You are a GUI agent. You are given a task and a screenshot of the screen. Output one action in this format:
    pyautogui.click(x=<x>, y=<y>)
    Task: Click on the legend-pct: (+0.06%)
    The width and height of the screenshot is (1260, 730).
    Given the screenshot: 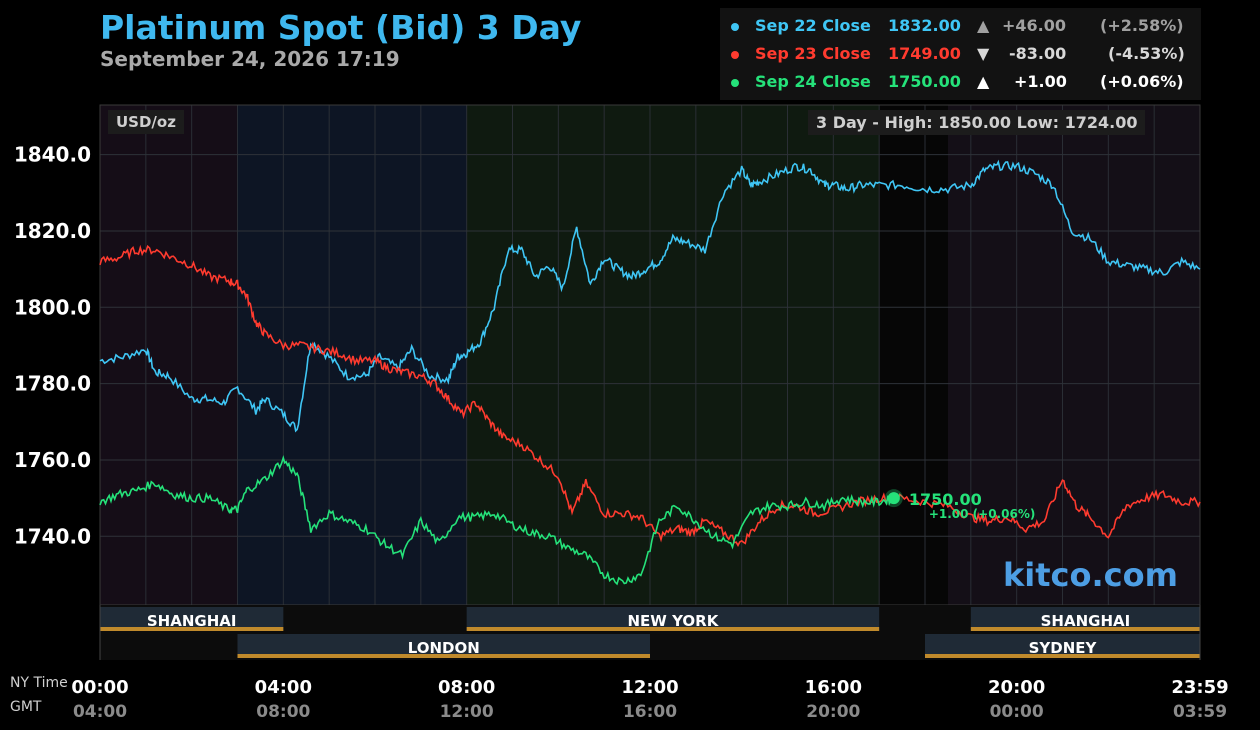 What is the action you would take?
    pyautogui.click(x=1142, y=81)
    